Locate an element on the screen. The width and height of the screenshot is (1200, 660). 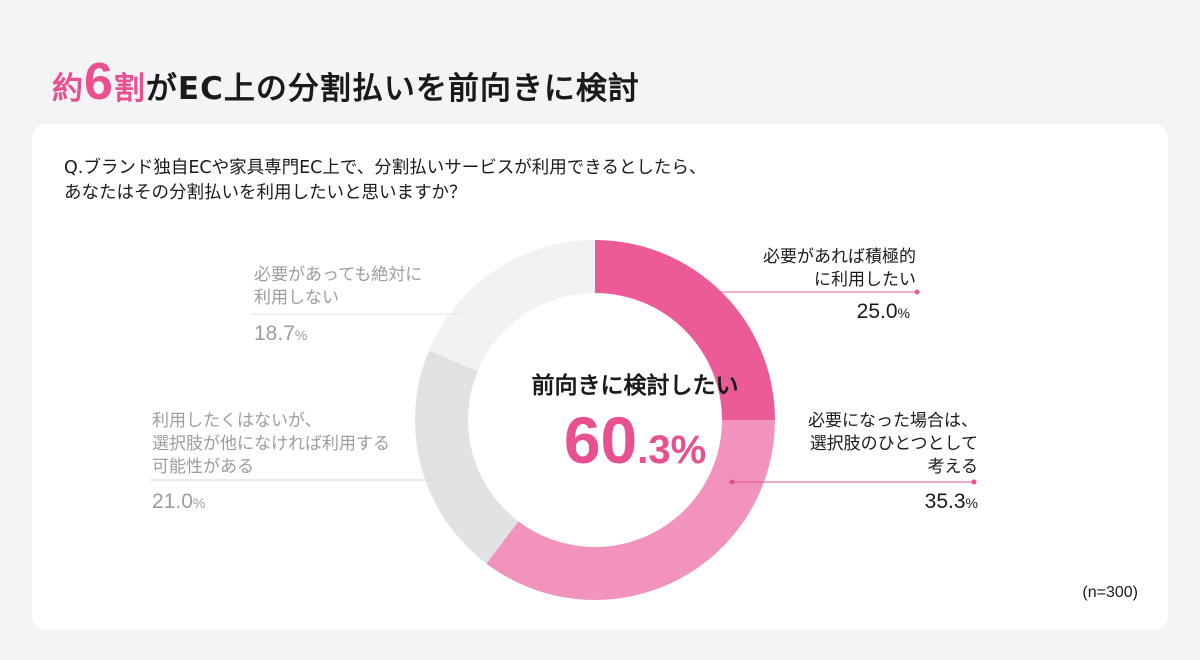
slice-value-2-number: 35.3 is located at coordinates (945, 501).